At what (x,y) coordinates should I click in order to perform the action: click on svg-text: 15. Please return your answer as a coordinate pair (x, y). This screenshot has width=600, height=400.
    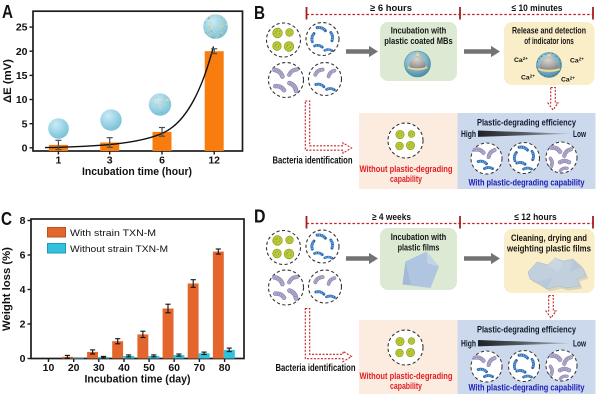
    Looking at the image, I should click on (22, 76).